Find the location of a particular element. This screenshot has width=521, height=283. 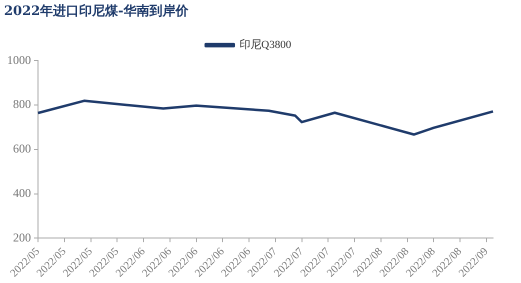

chart-title: 2022年进口印尼煤-华南到岸价 is located at coordinates (97, 11).